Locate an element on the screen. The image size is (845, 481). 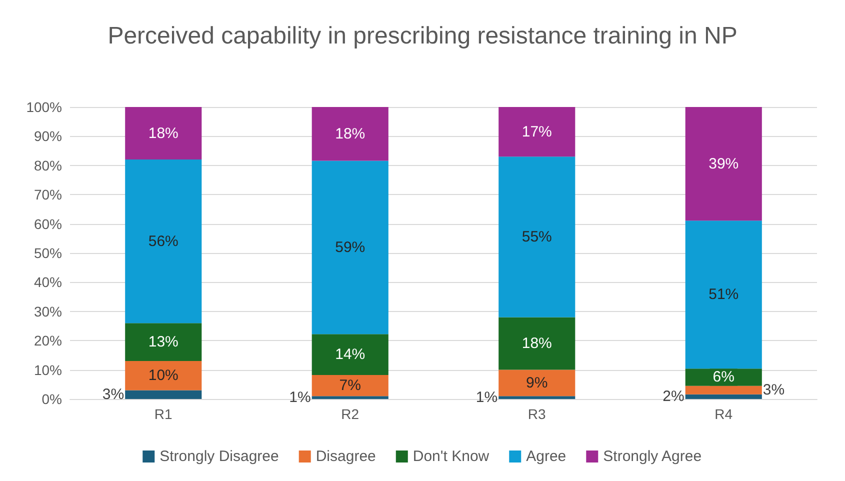
data-label: 9% is located at coordinates (537, 383).